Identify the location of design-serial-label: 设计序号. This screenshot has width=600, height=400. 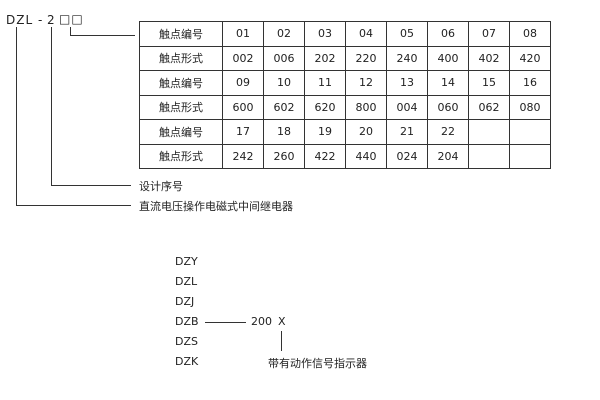
(161, 186).